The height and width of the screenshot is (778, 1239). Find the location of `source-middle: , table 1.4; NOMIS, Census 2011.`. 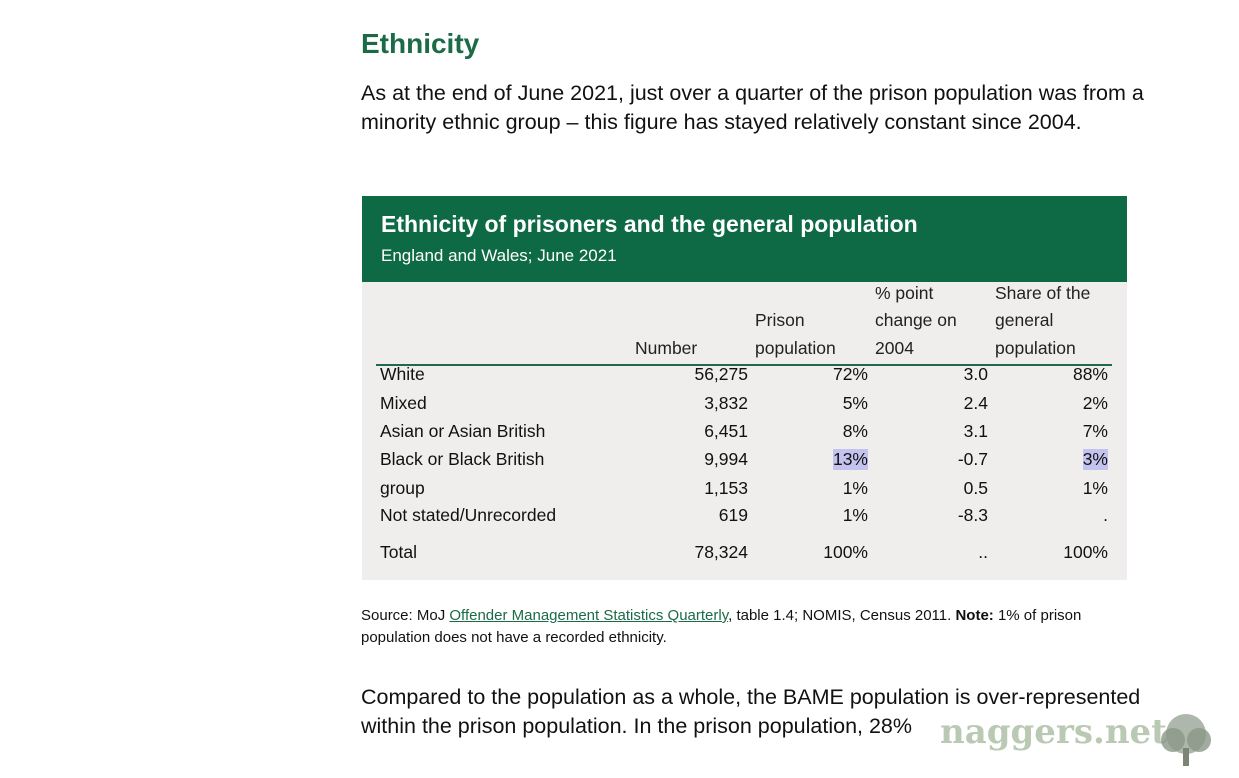

source-middle: , table 1.4; NOMIS, Census 2011. is located at coordinates (842, 615).